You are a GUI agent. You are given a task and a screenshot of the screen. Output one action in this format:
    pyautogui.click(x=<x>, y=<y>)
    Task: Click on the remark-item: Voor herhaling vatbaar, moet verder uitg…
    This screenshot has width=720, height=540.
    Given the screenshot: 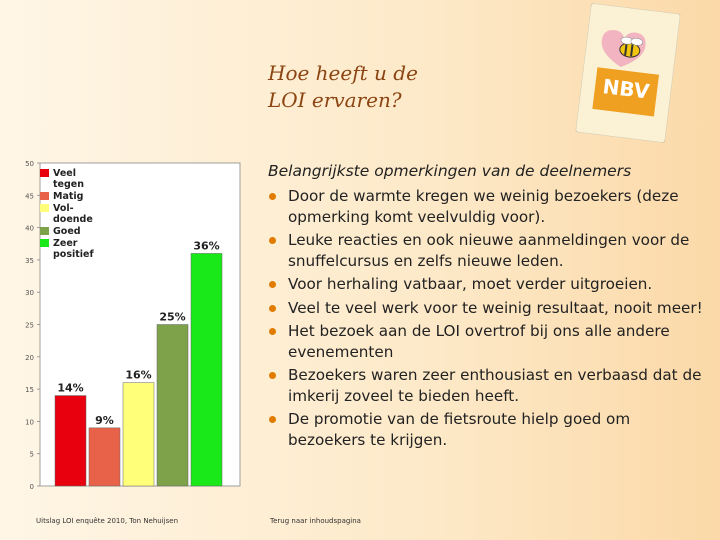 What is the action you would take?
    pyautogui.click(x=488, y=284)
    